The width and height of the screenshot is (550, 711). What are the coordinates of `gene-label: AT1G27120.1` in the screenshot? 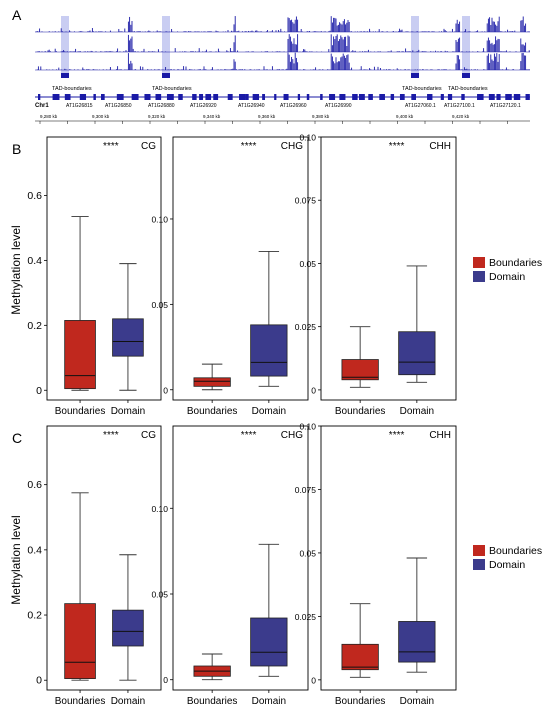 It's located at (505, 106).